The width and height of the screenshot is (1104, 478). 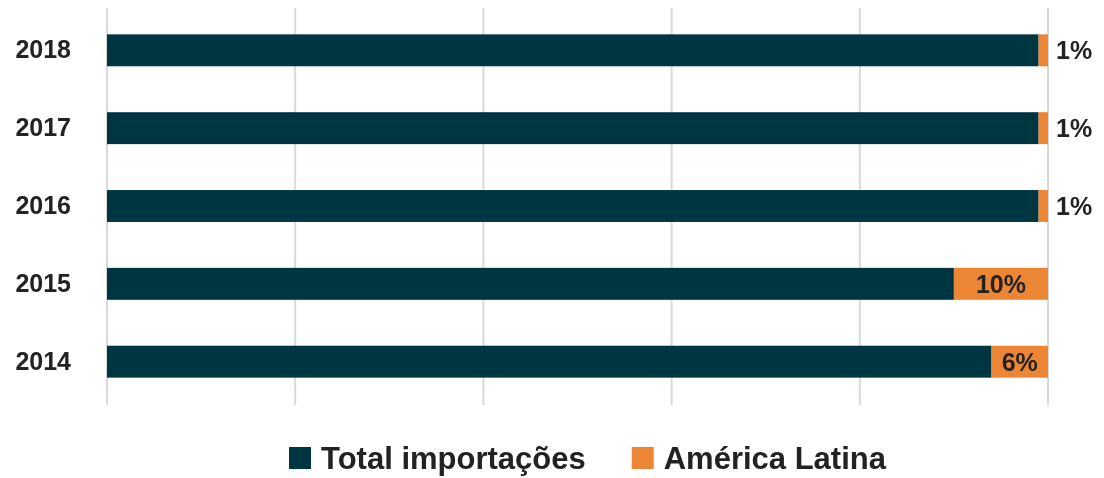 I want to click on legend-label: América Latina, so click(x=775, y=459).